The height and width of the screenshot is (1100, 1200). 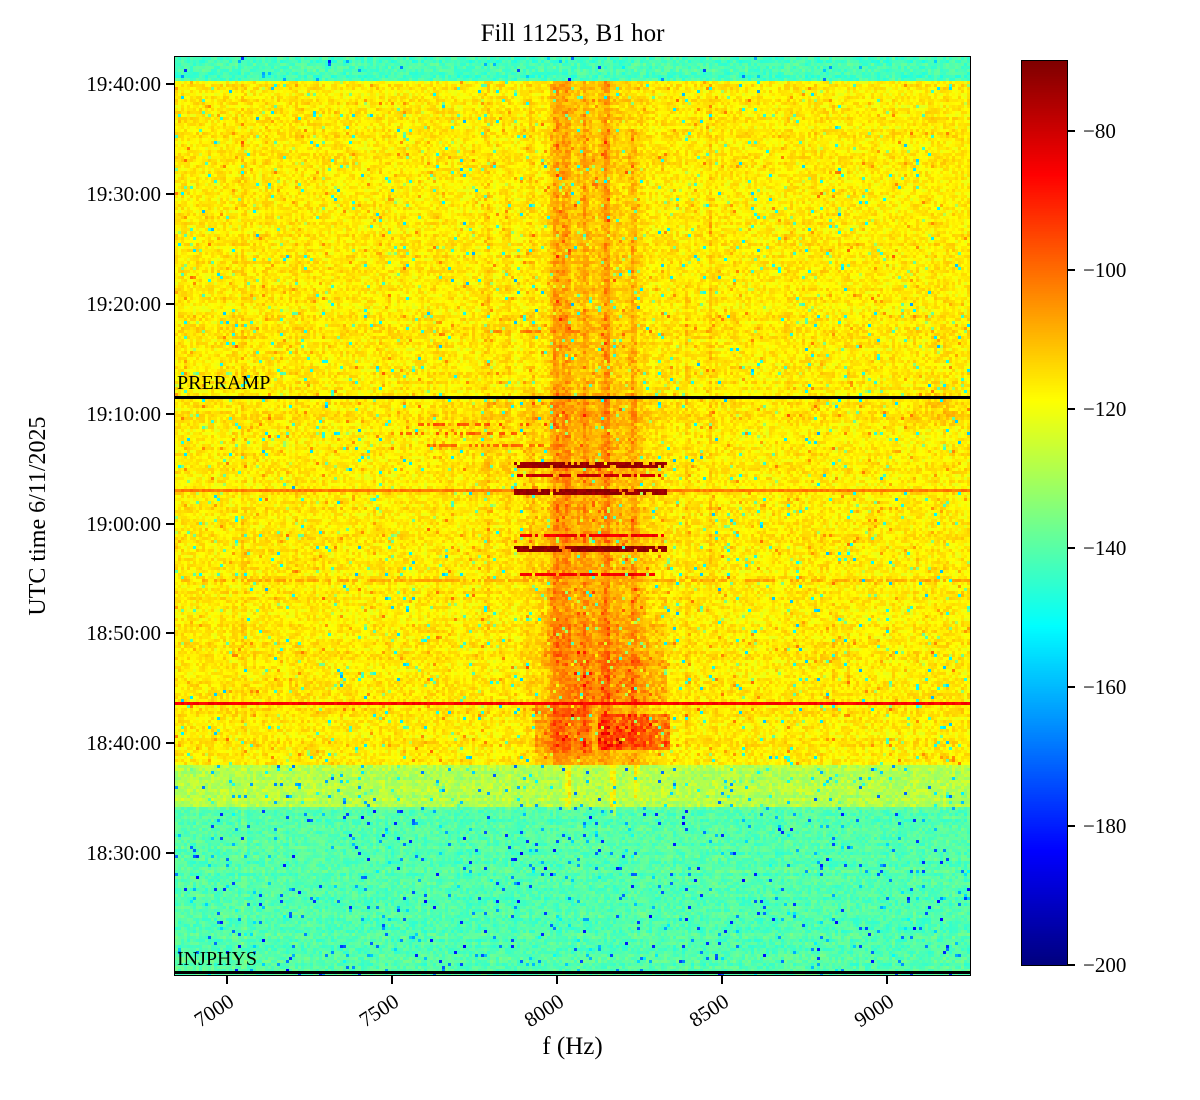 I want to click on y-tick-label: 18:30:00, so click(x=123, y=853).